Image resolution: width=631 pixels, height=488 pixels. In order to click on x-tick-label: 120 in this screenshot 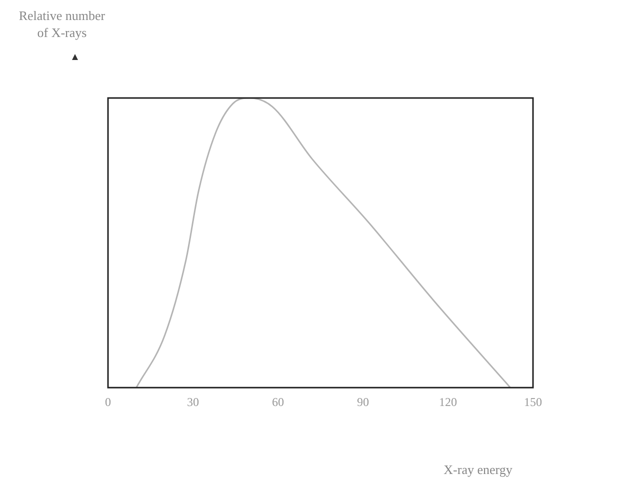, I will do `click(448, 401)`.